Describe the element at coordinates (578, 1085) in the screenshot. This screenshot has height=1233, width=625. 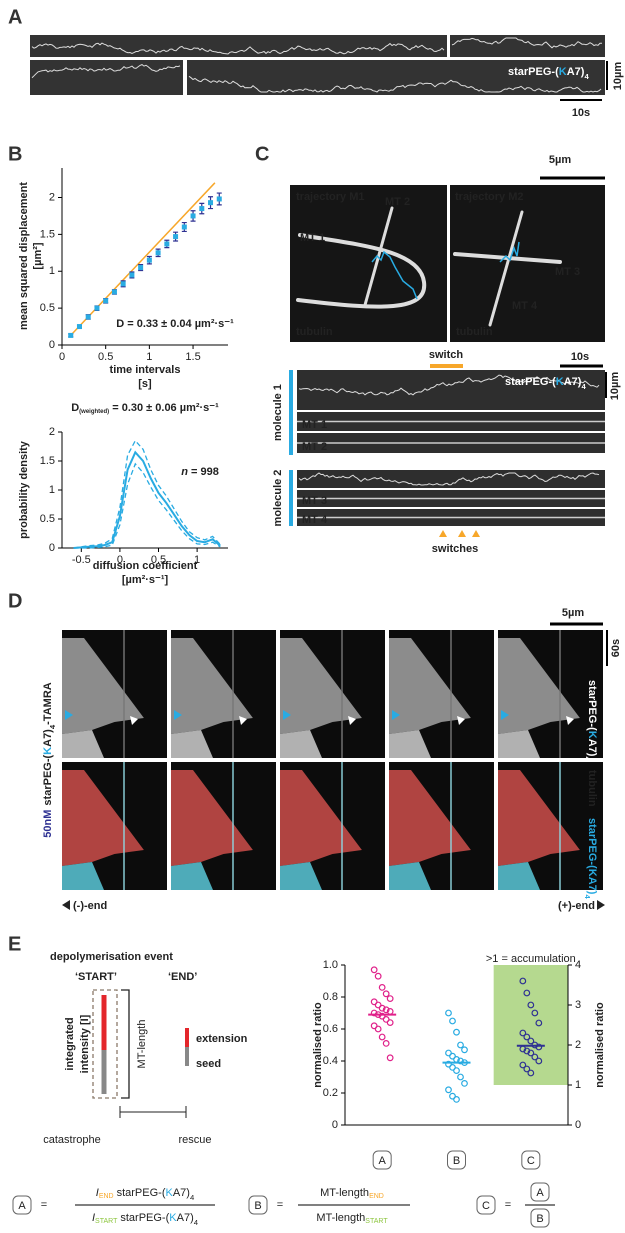
I see `y-tick-label: 1` at that location.